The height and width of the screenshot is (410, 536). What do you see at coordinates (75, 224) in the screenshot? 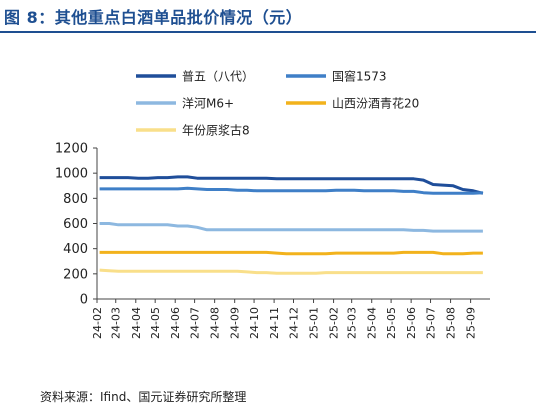
I see `y-tick-label: 600` at bounding box center [75, 224].